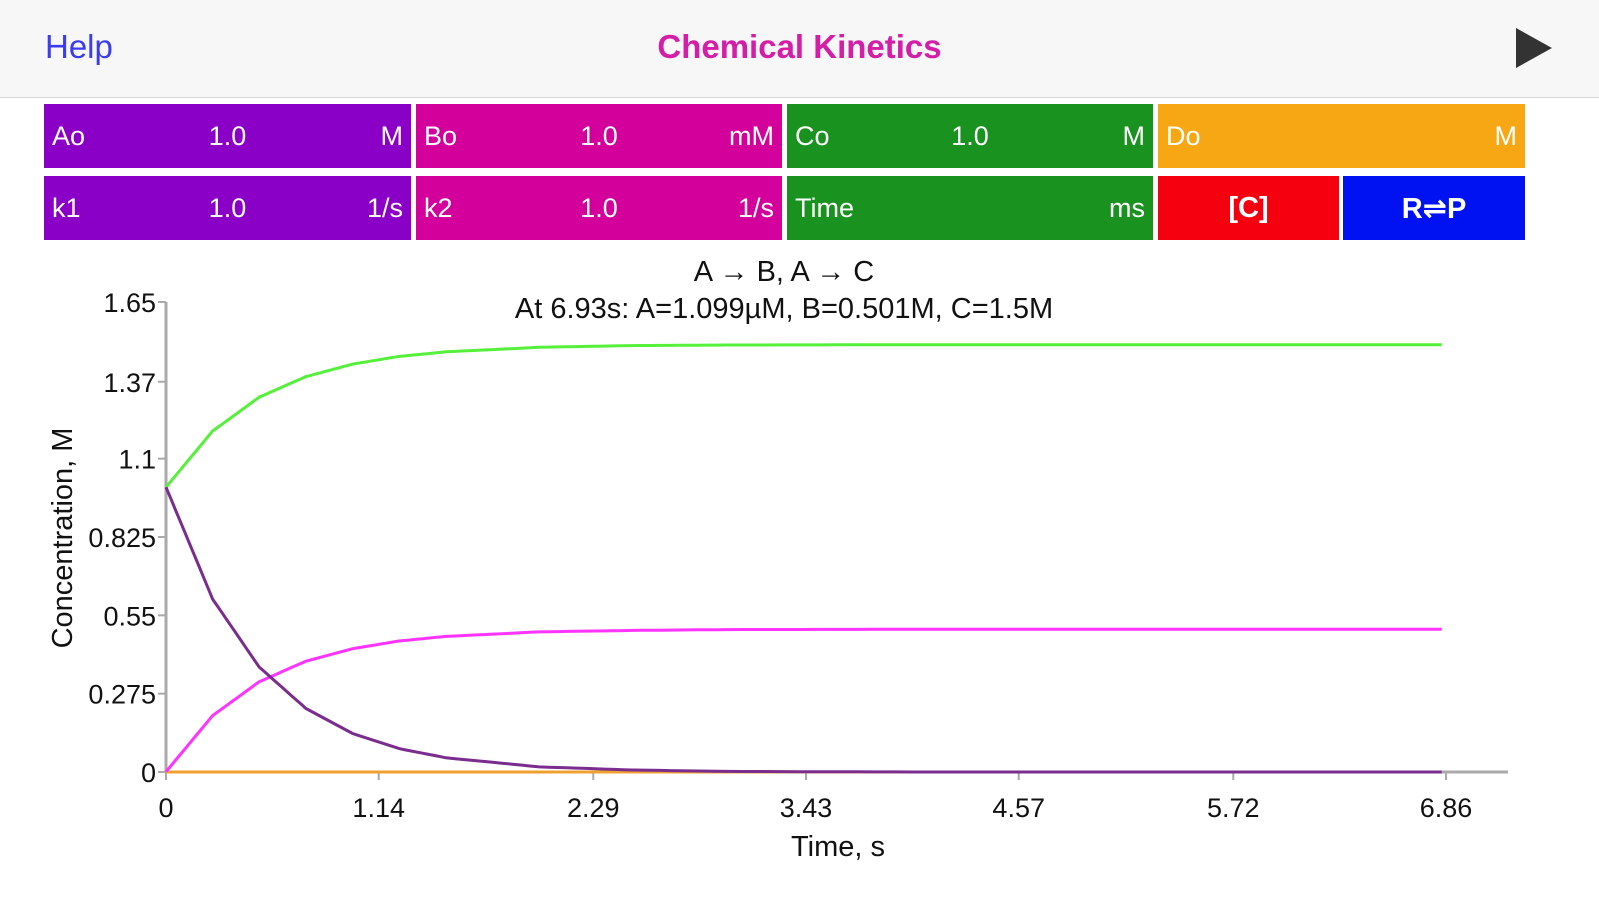 This screenshot has height=900, width=1599. What do you see at coordinates (1127, 208) in the screenshot?
I see `time-unit: ms` at bounding box center [1127, 208].